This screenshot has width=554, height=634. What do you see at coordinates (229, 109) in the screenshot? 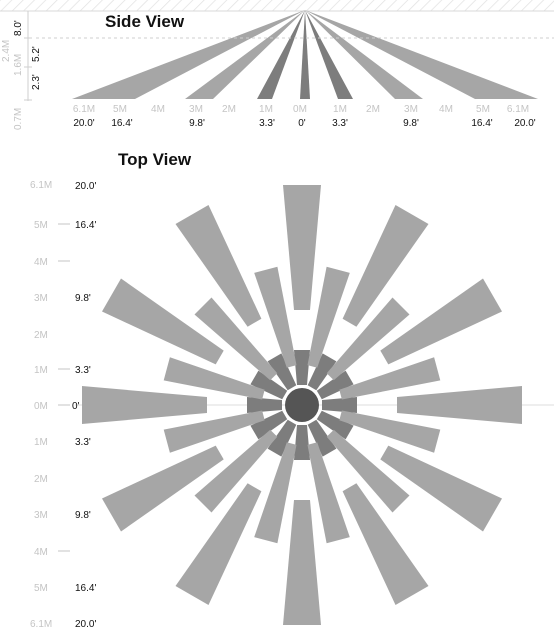
I see `side-meter-label: 2M` at bounding box center [229, 109].